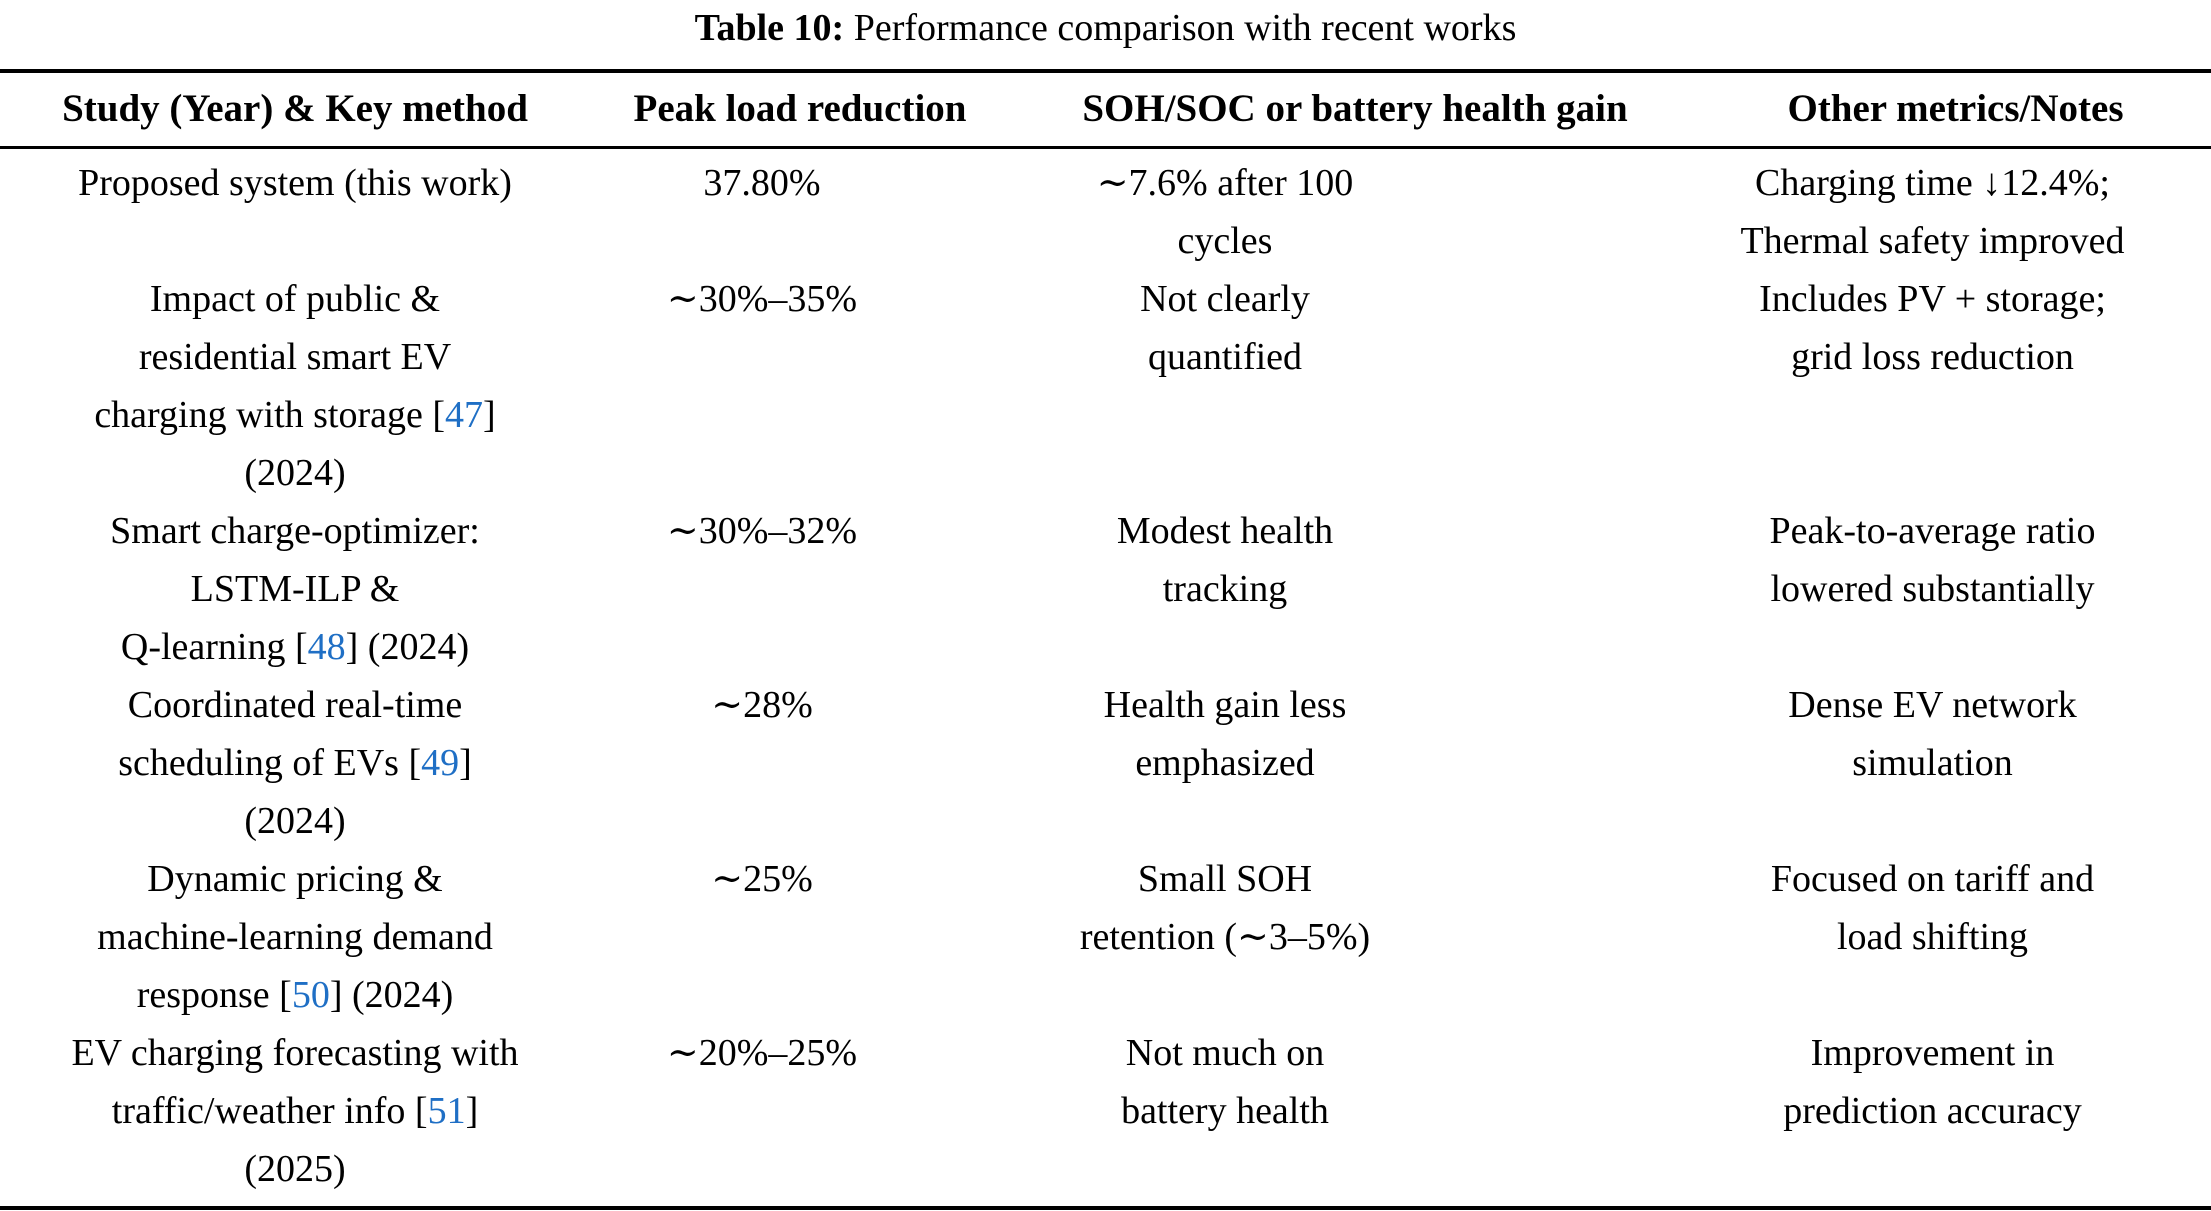 Image resolution: width=2211 pixels, height=1211 pixels. Describe the element at coordinates (762, 705) in the screenshot. I see `text-line: ∼28%` at that location.